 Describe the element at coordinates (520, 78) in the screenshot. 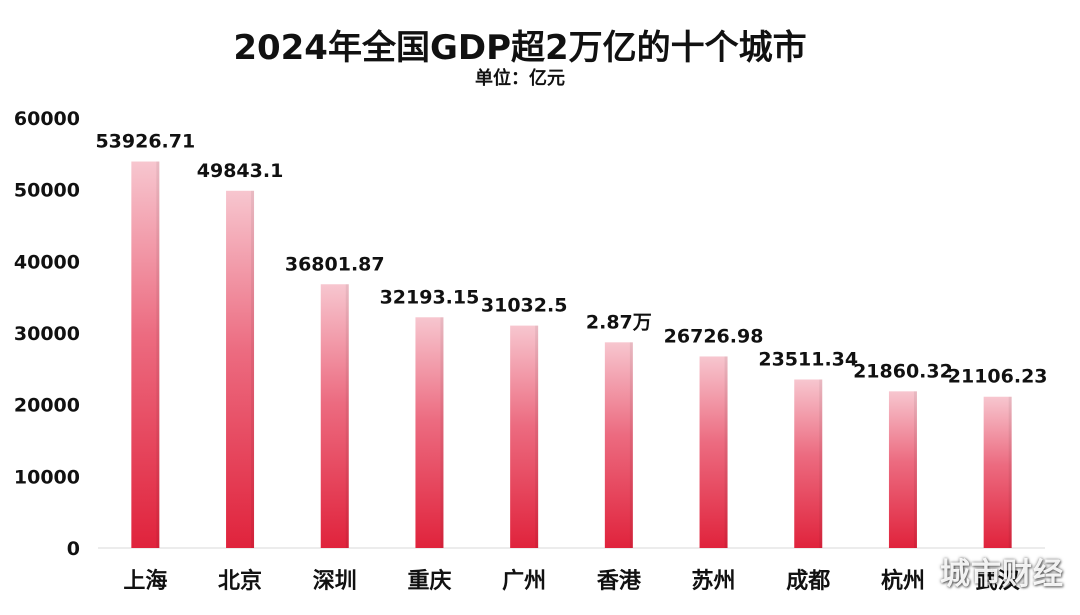

I see `chart-unit: 单位：亿元` at that location.